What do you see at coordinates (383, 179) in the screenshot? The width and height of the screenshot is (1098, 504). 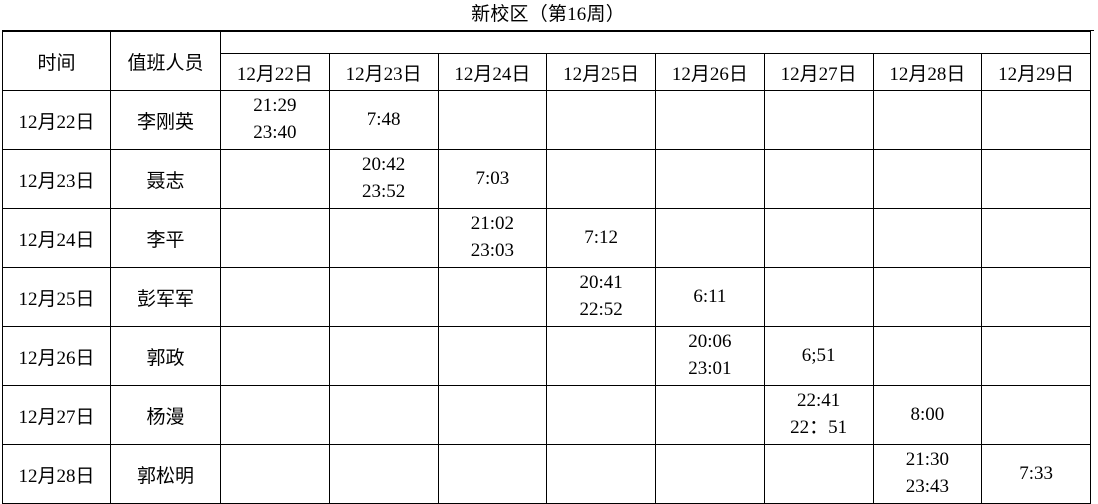 I see `cell-time-entry: 20:42 23:52` at bounding box center [383, 179].